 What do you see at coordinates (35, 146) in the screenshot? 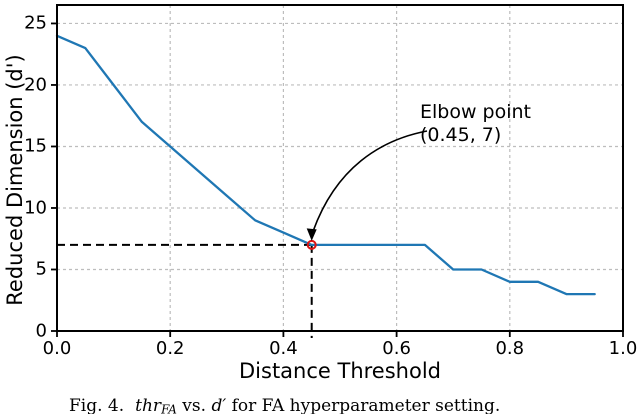
I see `y-tick-label: 15` at bounding box center [35, 146].